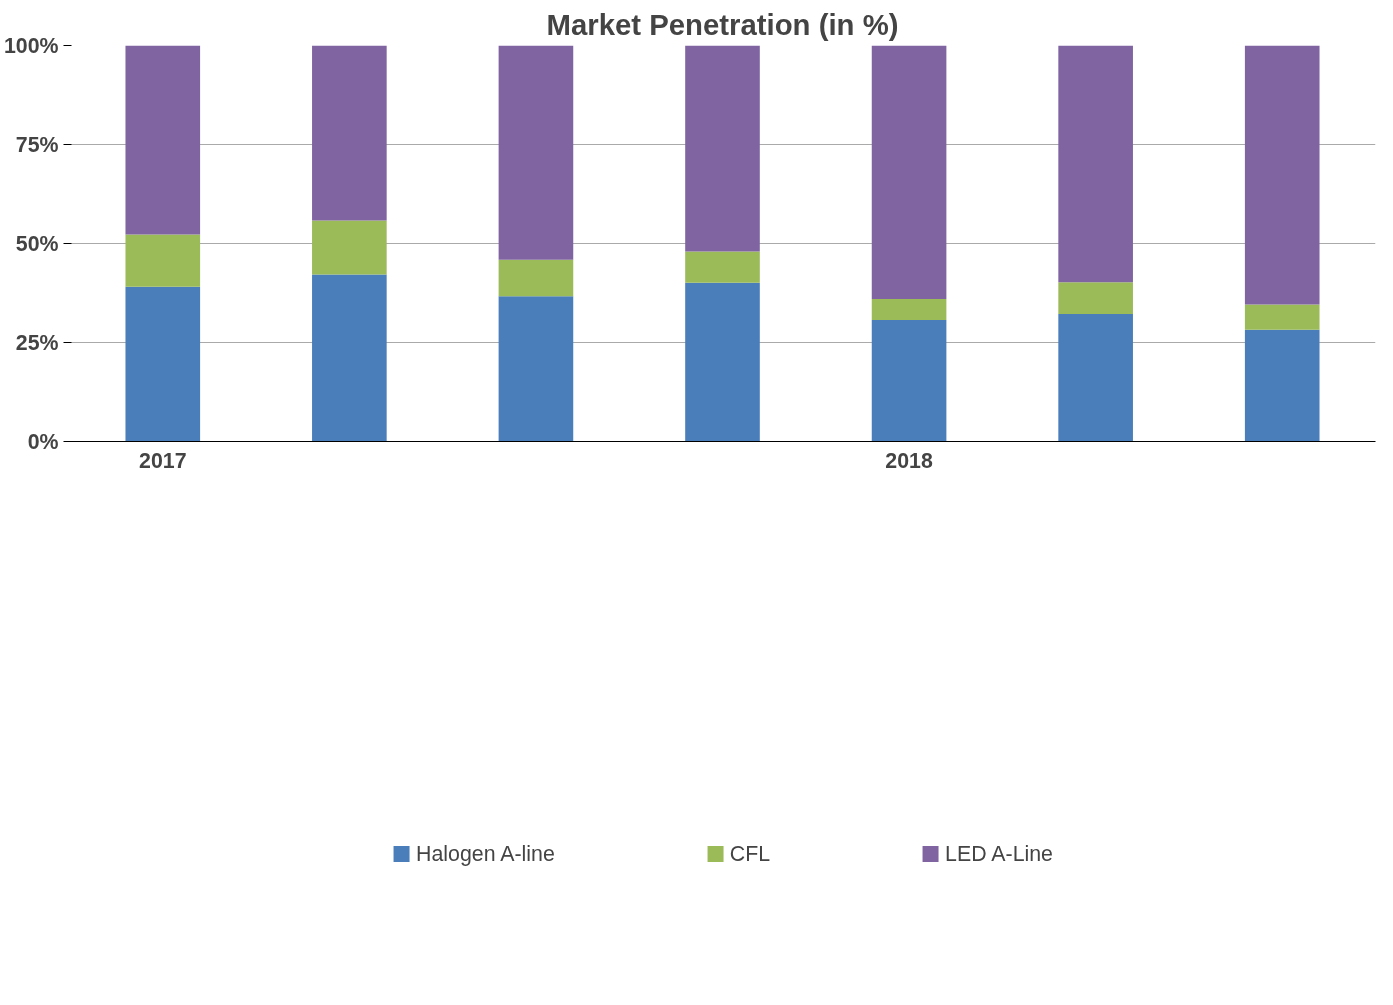 The height and width of the screenshot is (1005, 1393). Describe the element at coordinates (43, 441) in the screenshot. I see `y-tick-label: 0%` at that location.